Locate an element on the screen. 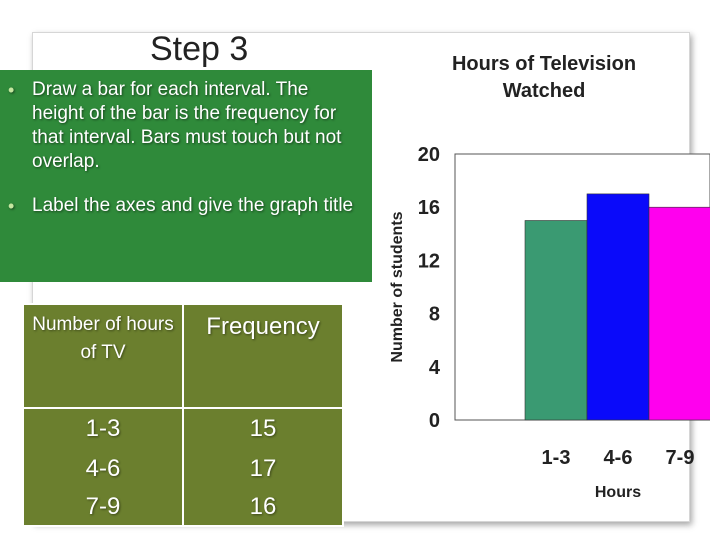 Image resolution: width=720 pixels, height=540 pixels. y-tick-label: 8 is located at coordinates (434, 315).